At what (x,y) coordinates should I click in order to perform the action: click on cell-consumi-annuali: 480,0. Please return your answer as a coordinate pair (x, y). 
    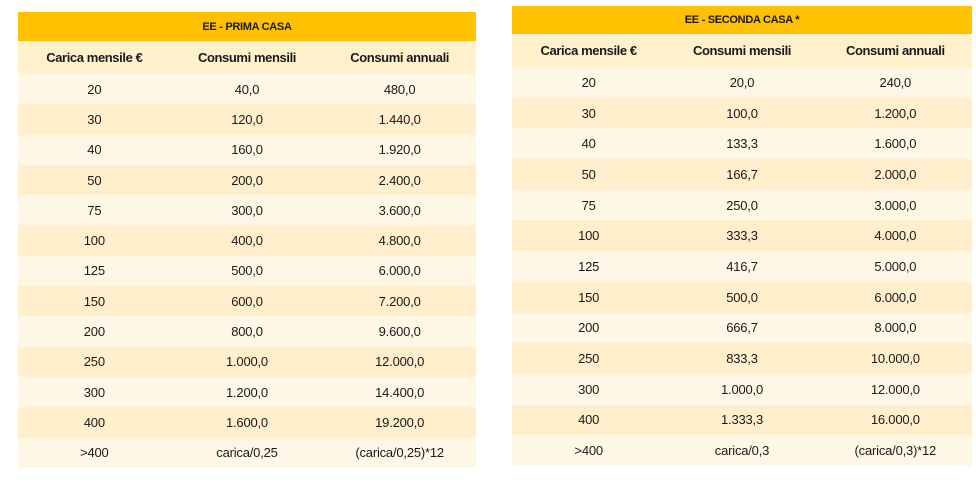
    Looking at the image, I should click on (399, 89).